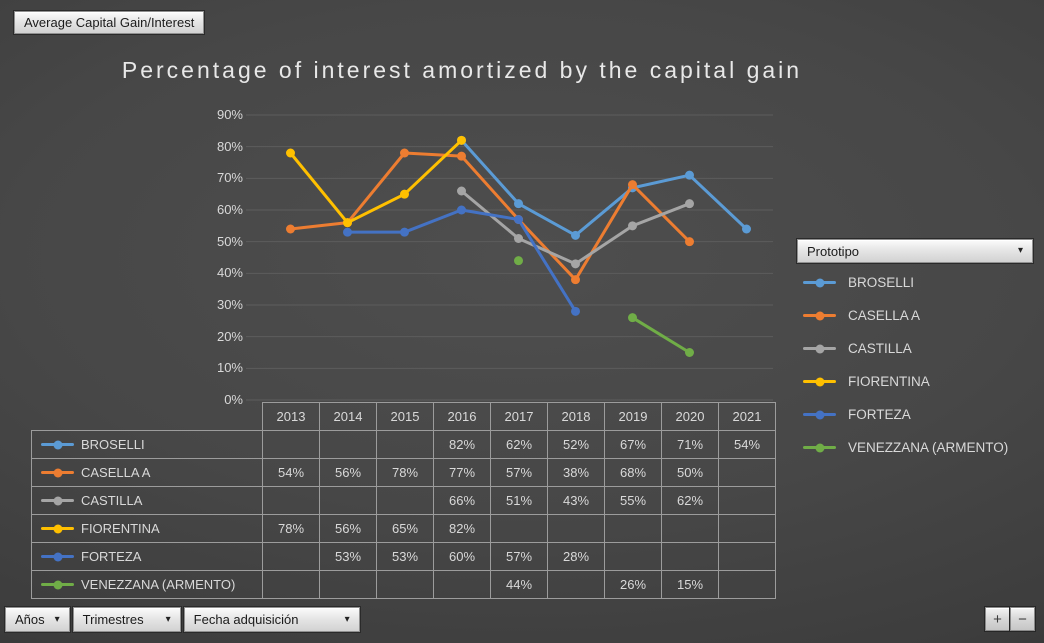 This screenshot has height=643, width=1044. Describe the element at coordinates (291, 584) in the screenshot. I see `table-cell-venezzana-armento-2013` at that location.